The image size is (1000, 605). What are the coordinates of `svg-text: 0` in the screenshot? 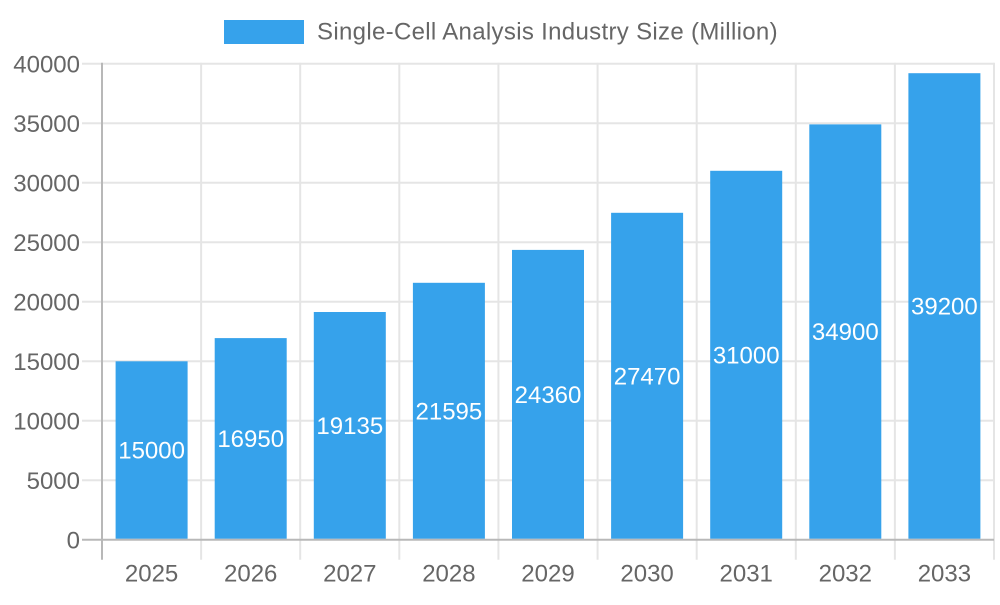 It's located at (73, 540).